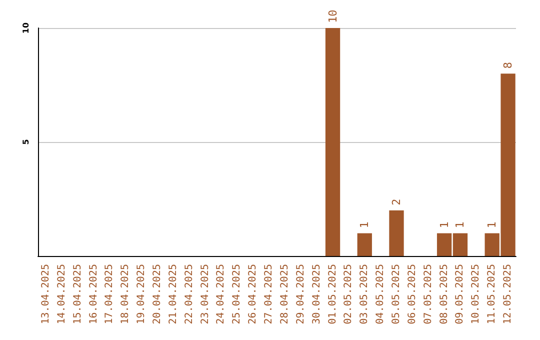 Image resolution: width=540 pixels, height=340 pixels. I want to click on x-tick-label: 14.04.2025, so click(62, 294).